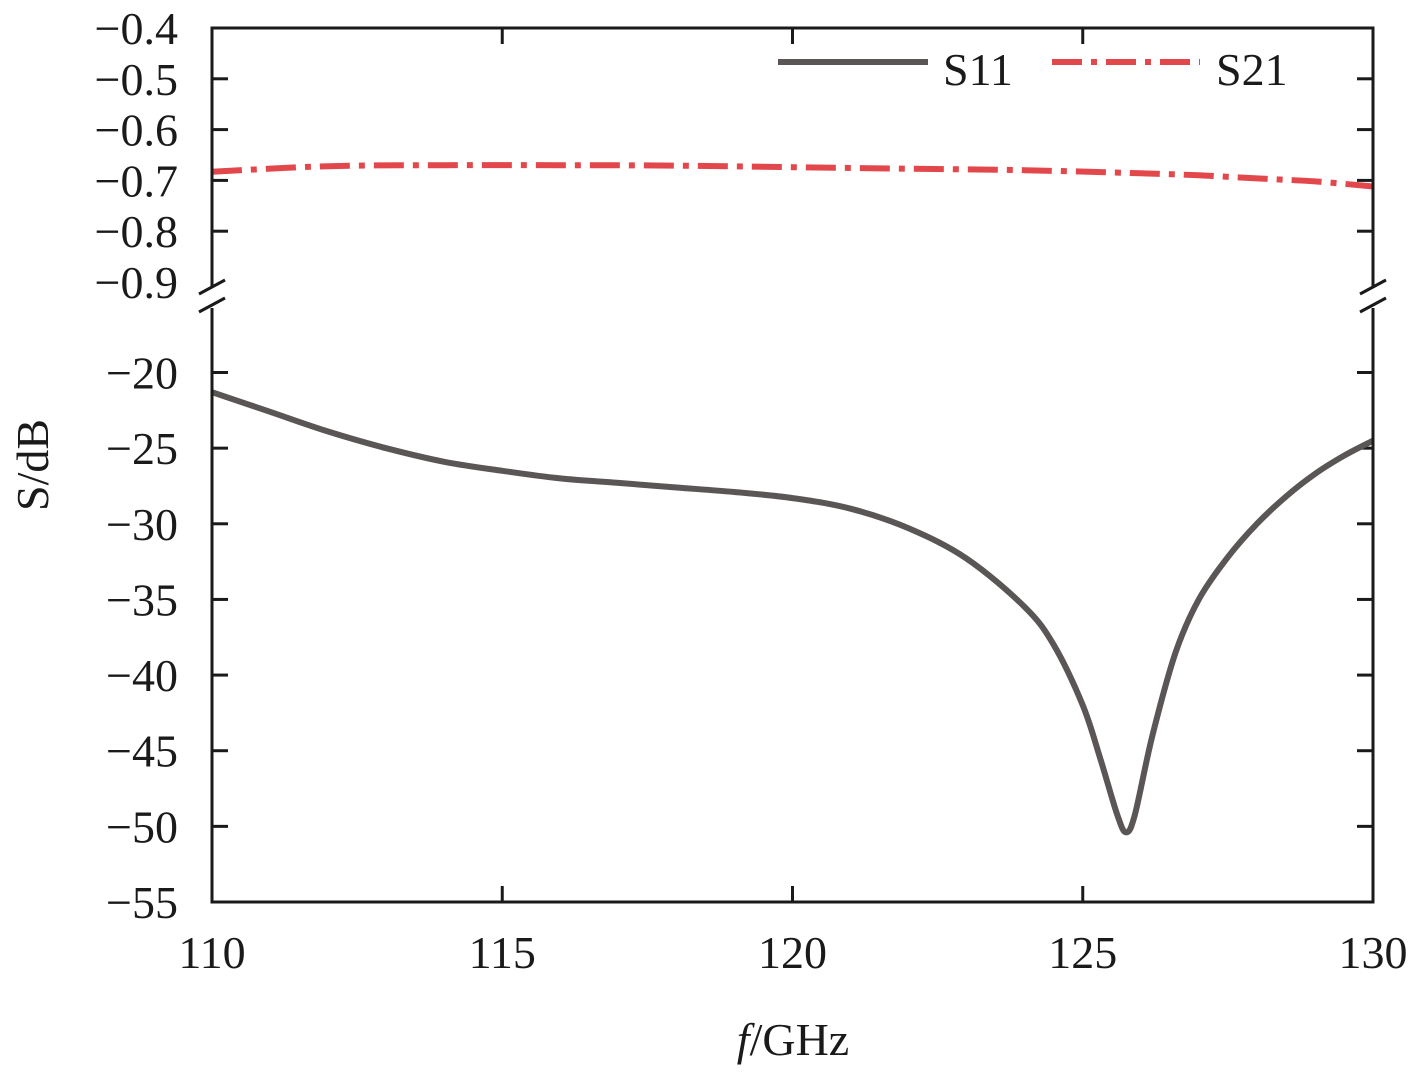 Image resolution: width=1419 pixels, height=1074 pixels. Describe the element at coordinates (1252, 69) in the screenshot. I see `legend-label-s21: S21` at that location.